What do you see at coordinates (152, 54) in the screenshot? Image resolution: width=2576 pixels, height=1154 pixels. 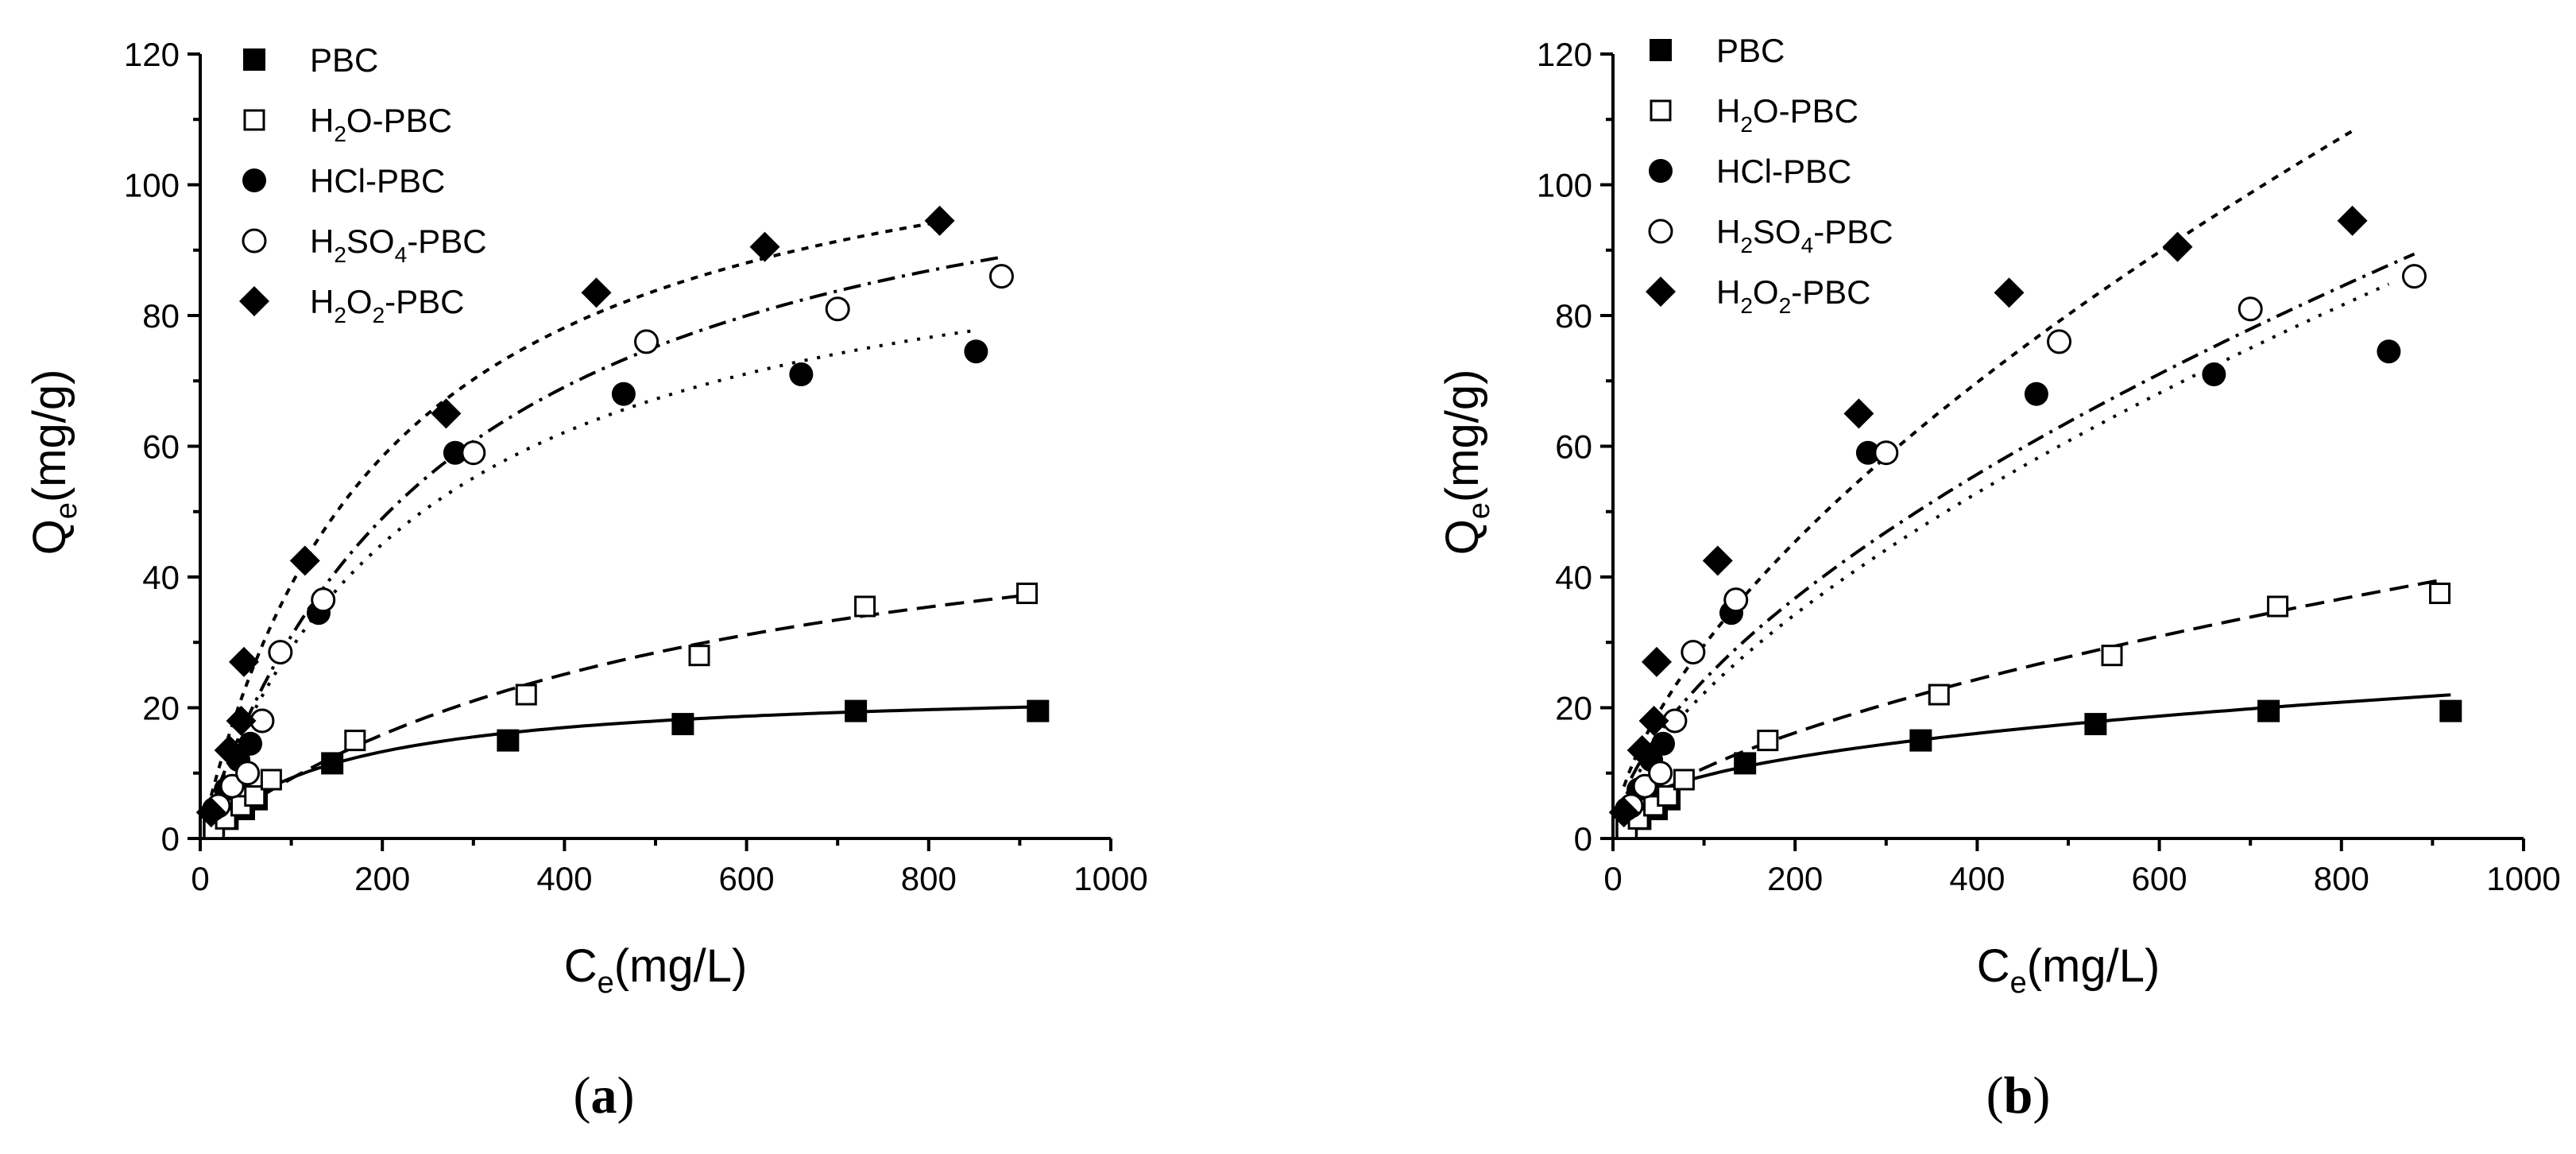 I see `y-tick-label: 120` at bounding box center [152, 54].